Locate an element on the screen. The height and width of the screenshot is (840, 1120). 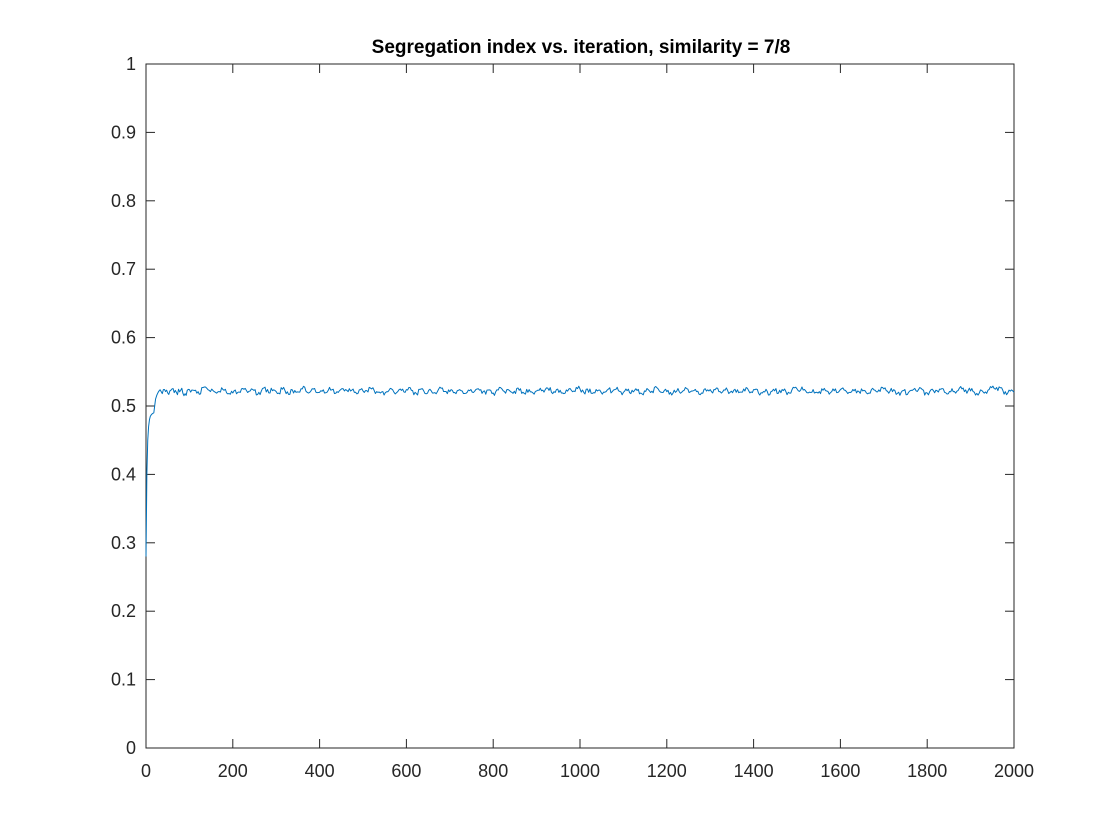
x-tick-label: 1200 is located at coordinates (667, 771).